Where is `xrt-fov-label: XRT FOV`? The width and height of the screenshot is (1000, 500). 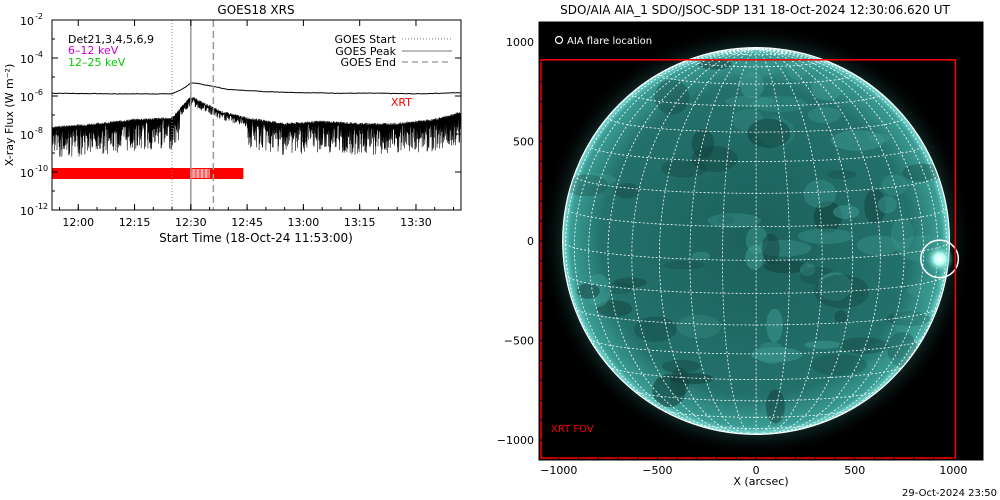 xrt-fov-label: XRT FOV is located at coordinates (572, 429).